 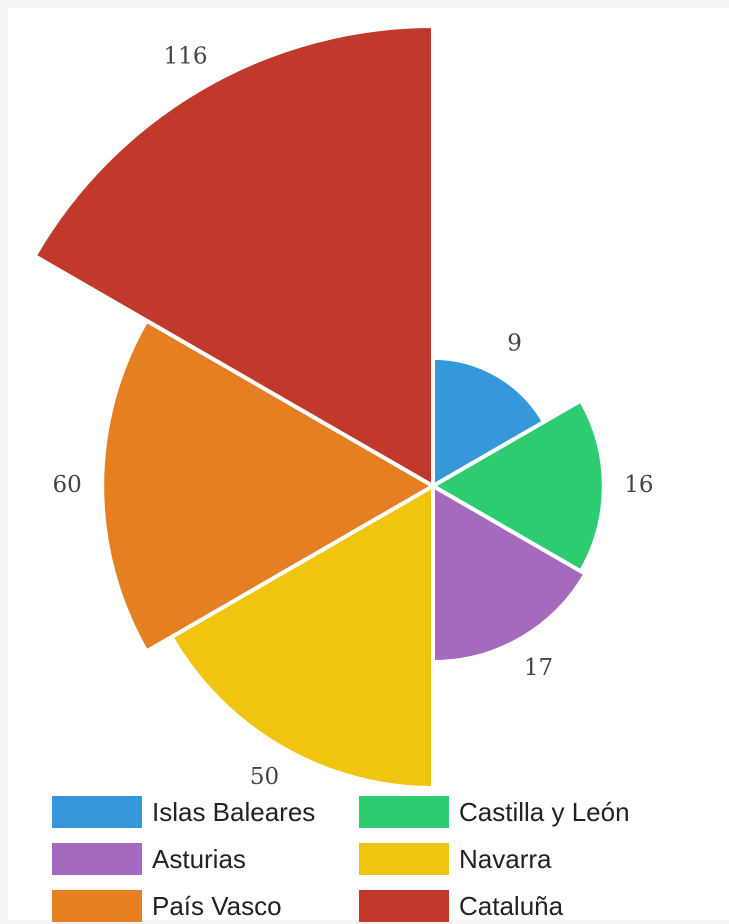 What do you see at coordinates (234, 811) in the screenshot?
I see `legend-label: Islas Baleares` at bounding box center [234, 811].